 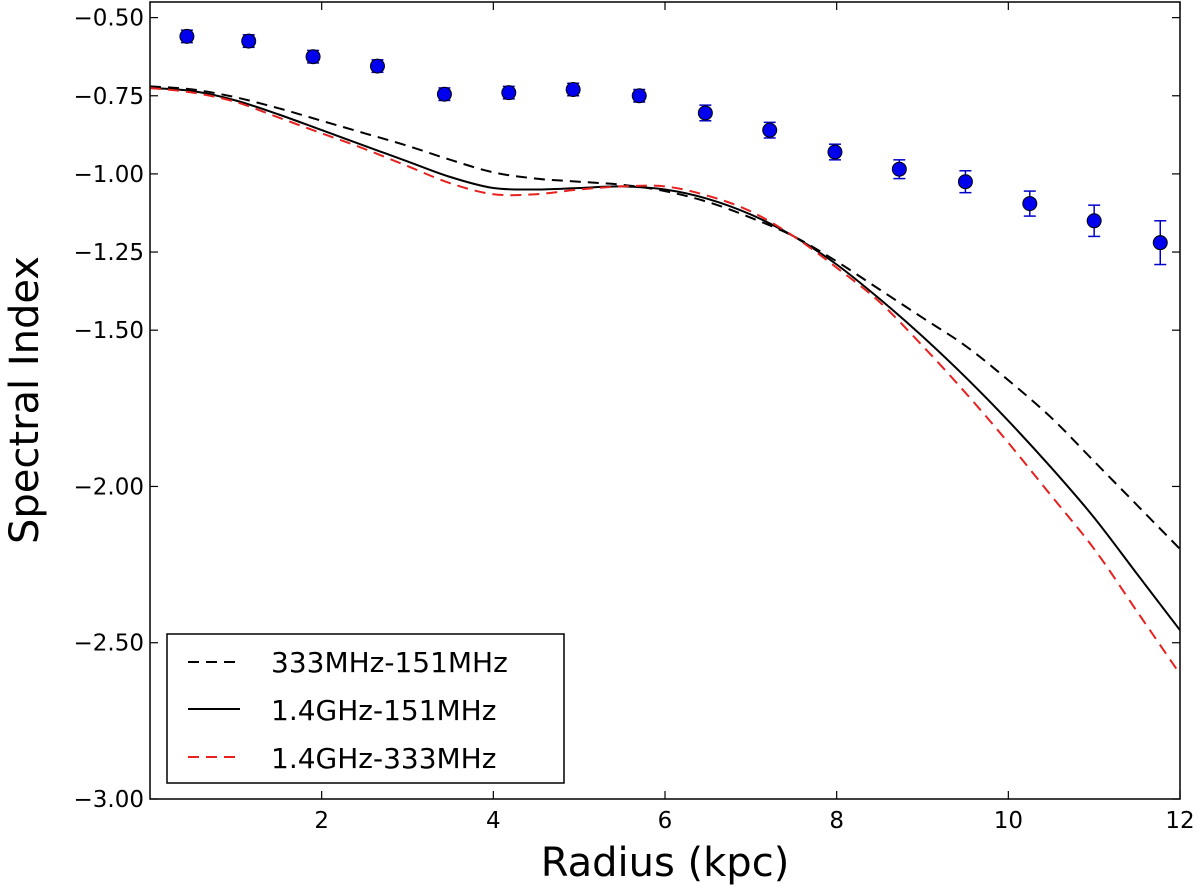 What do you see at coordinates (109, 644) in the screenshot?
I see `y-tick-label-2-5: −2.50` at bounding box center [109, 644].